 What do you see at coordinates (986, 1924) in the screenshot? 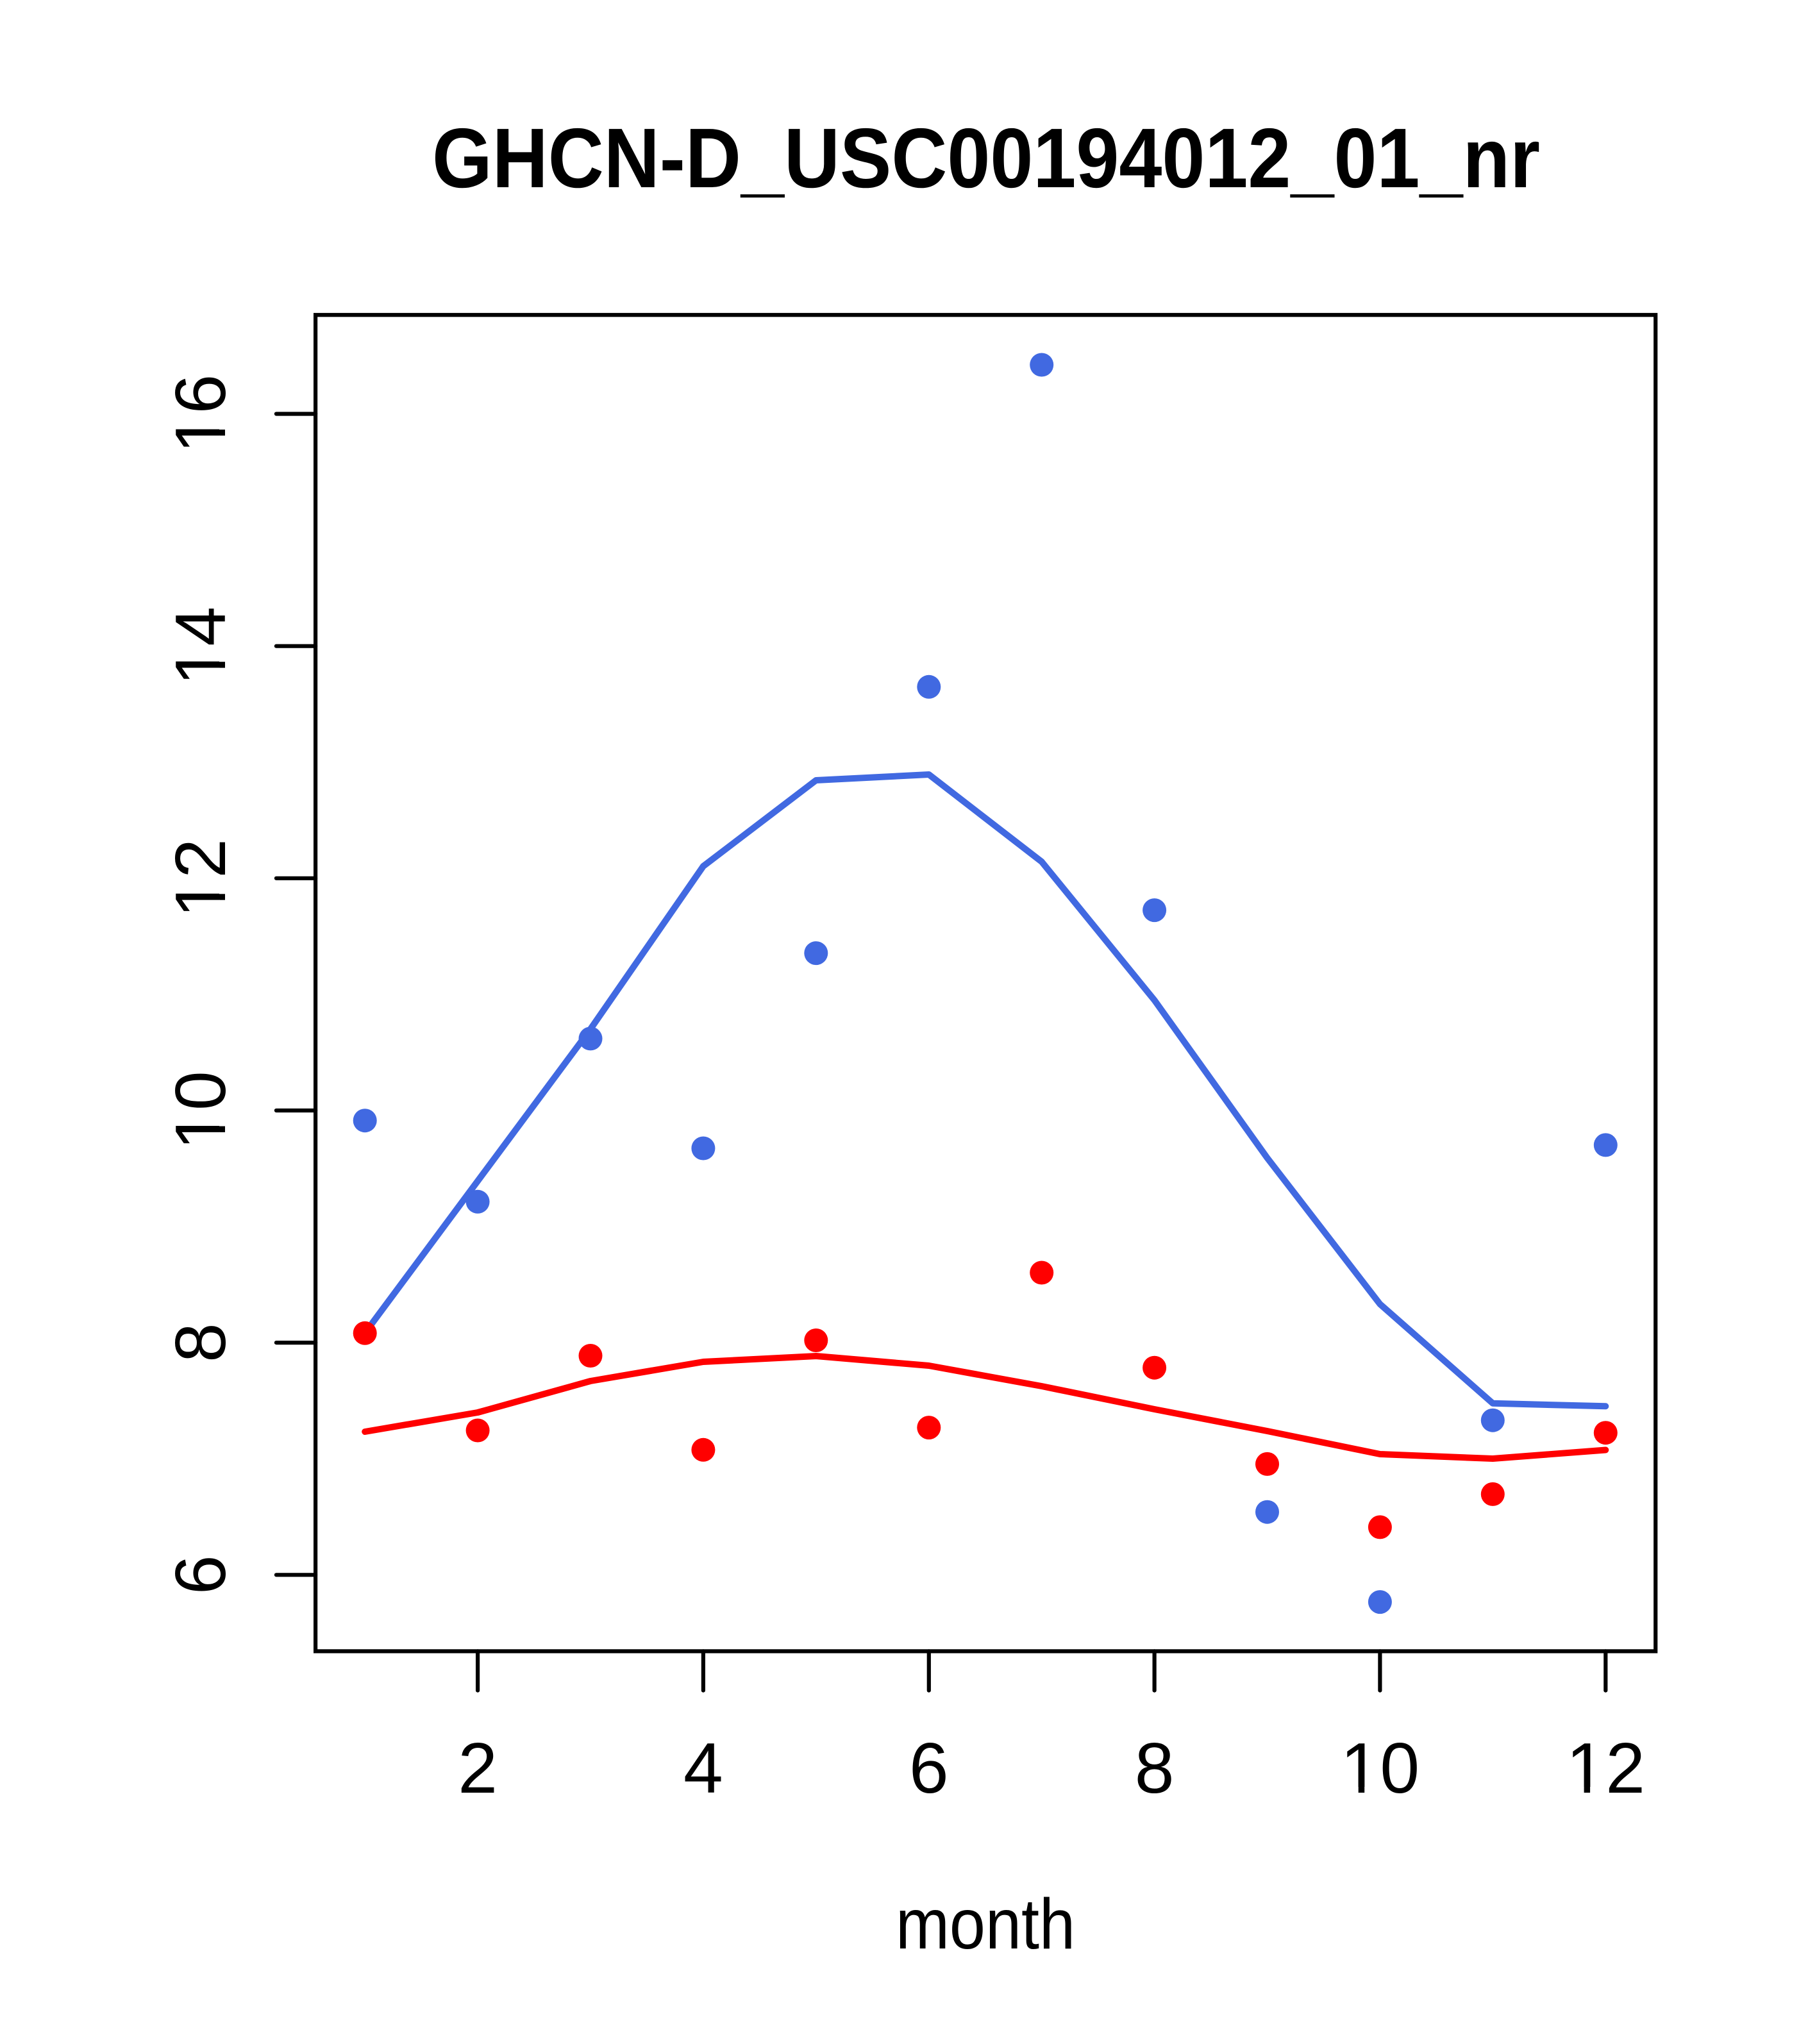
I see `svg-text: month` at bounding box center [986, 1924].